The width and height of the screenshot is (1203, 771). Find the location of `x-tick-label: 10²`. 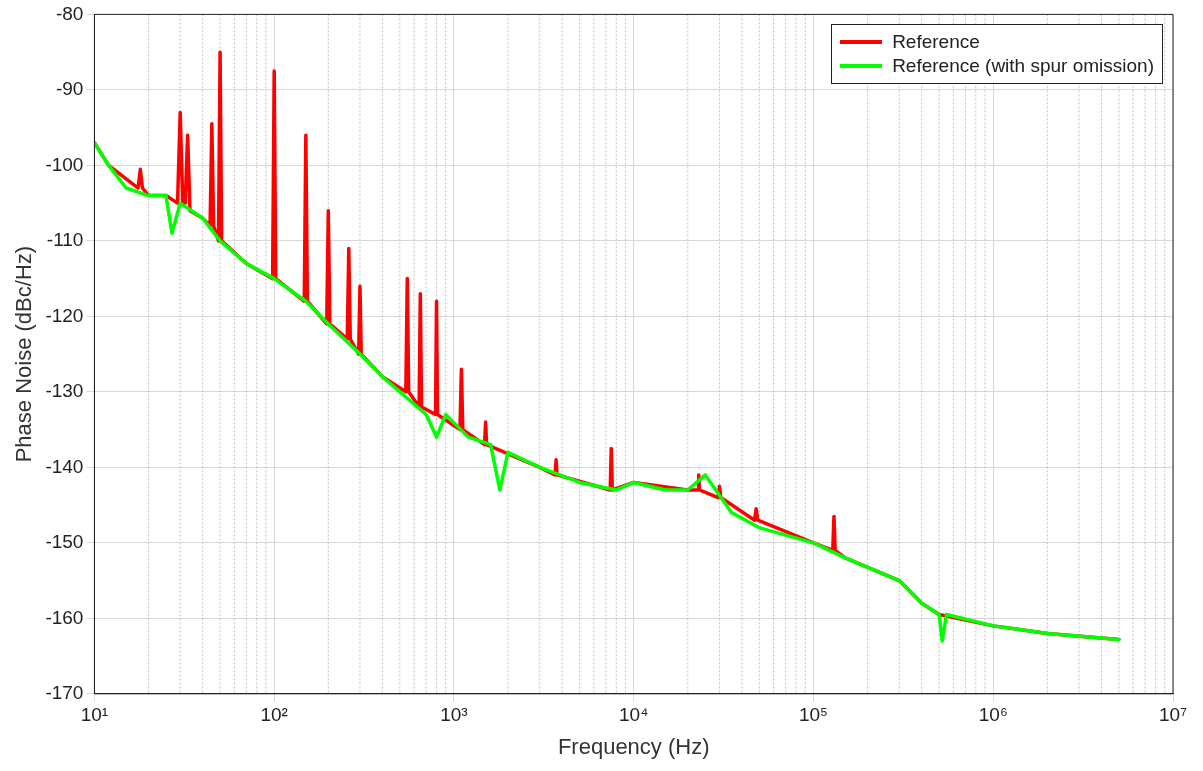

x-tick-label: 10² is located at coordinates (274, 715).